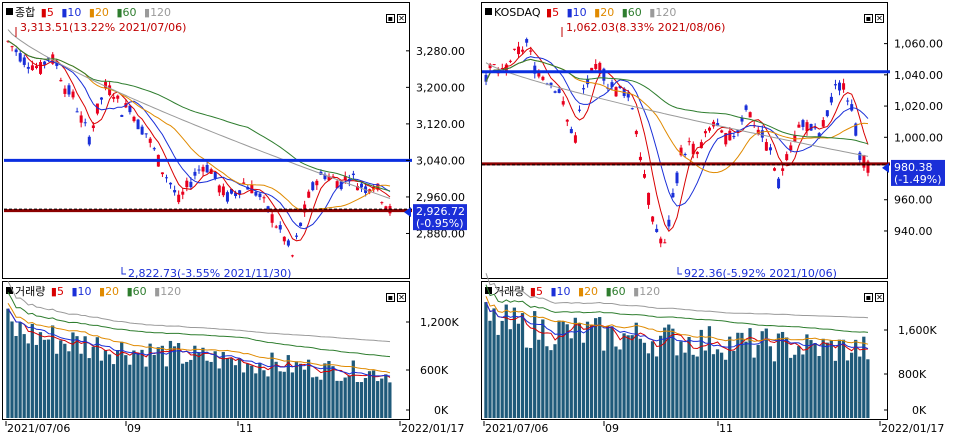  I want to click on price-tick-label: 2,880.00, so click(440, 233).